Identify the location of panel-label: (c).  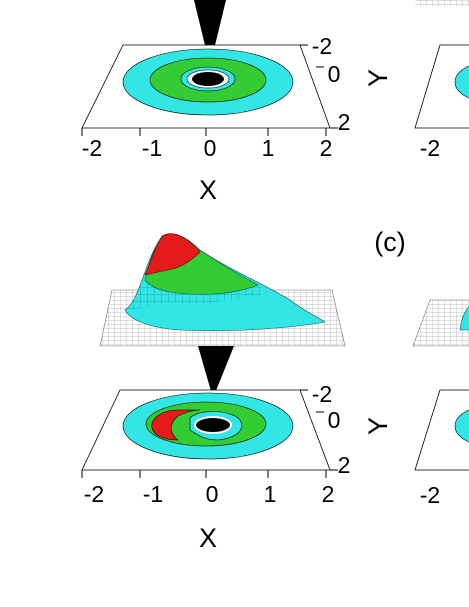
(389, 242).